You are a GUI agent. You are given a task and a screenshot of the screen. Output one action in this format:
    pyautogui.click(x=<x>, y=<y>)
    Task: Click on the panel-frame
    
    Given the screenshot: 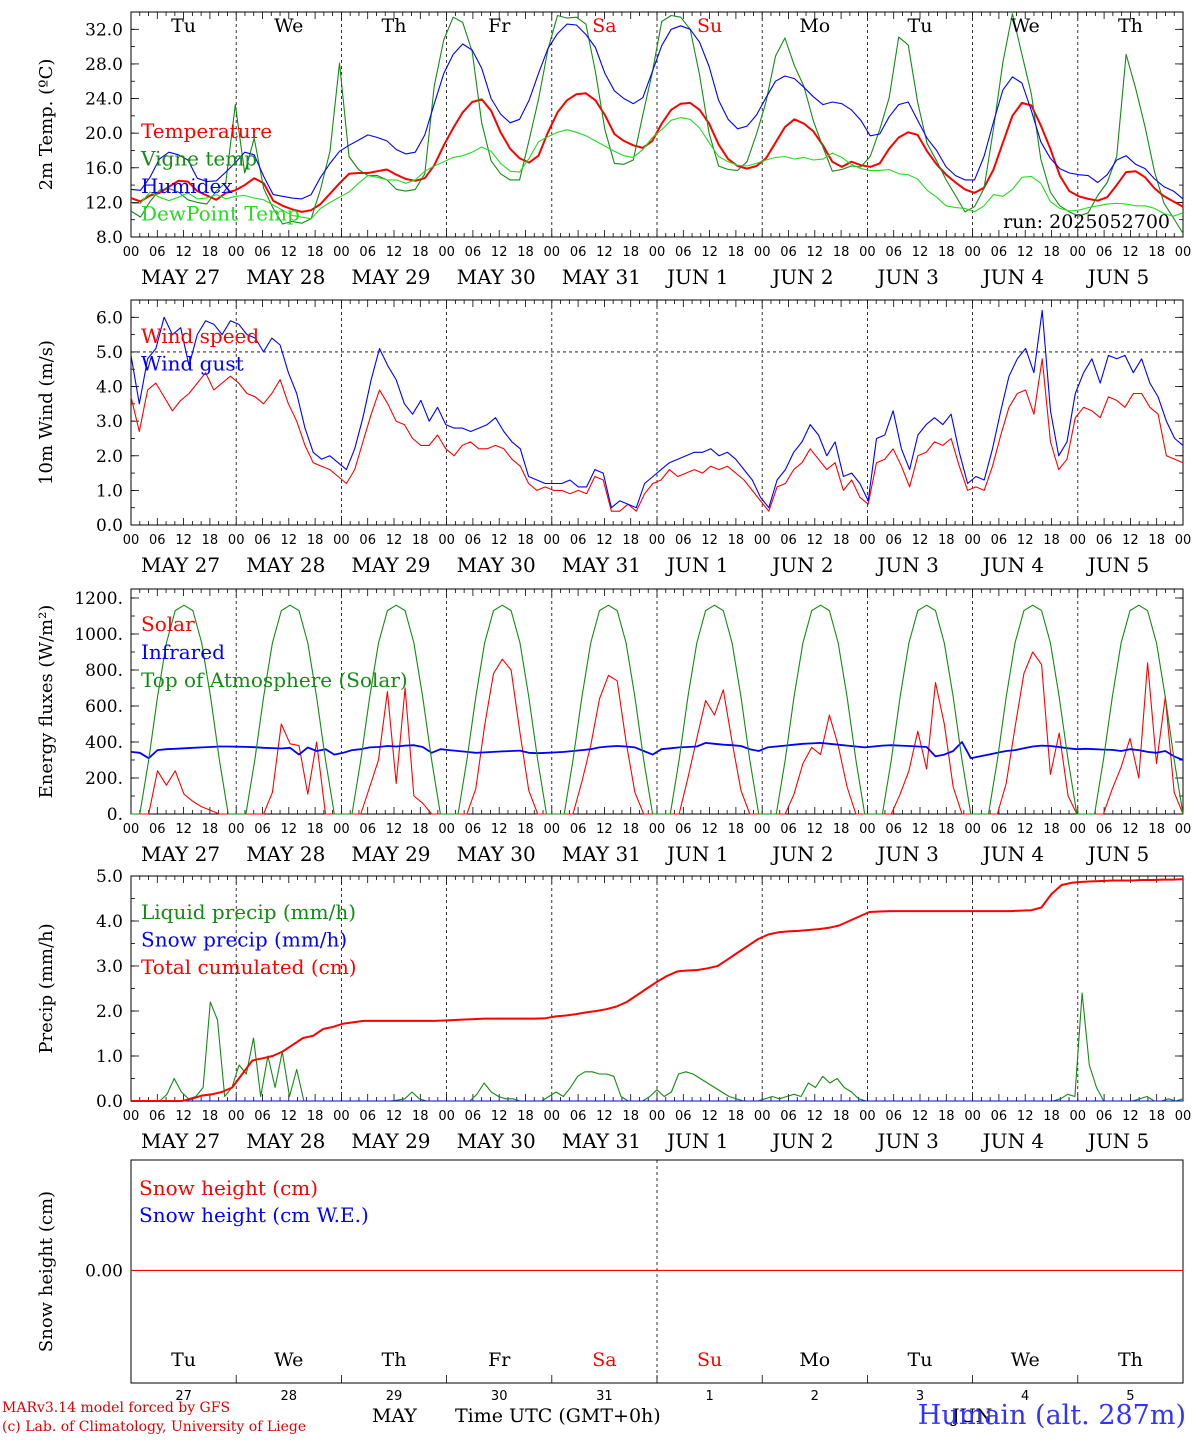 What is the action you would take?
    pyautogui.click(x=657, y=701)
    